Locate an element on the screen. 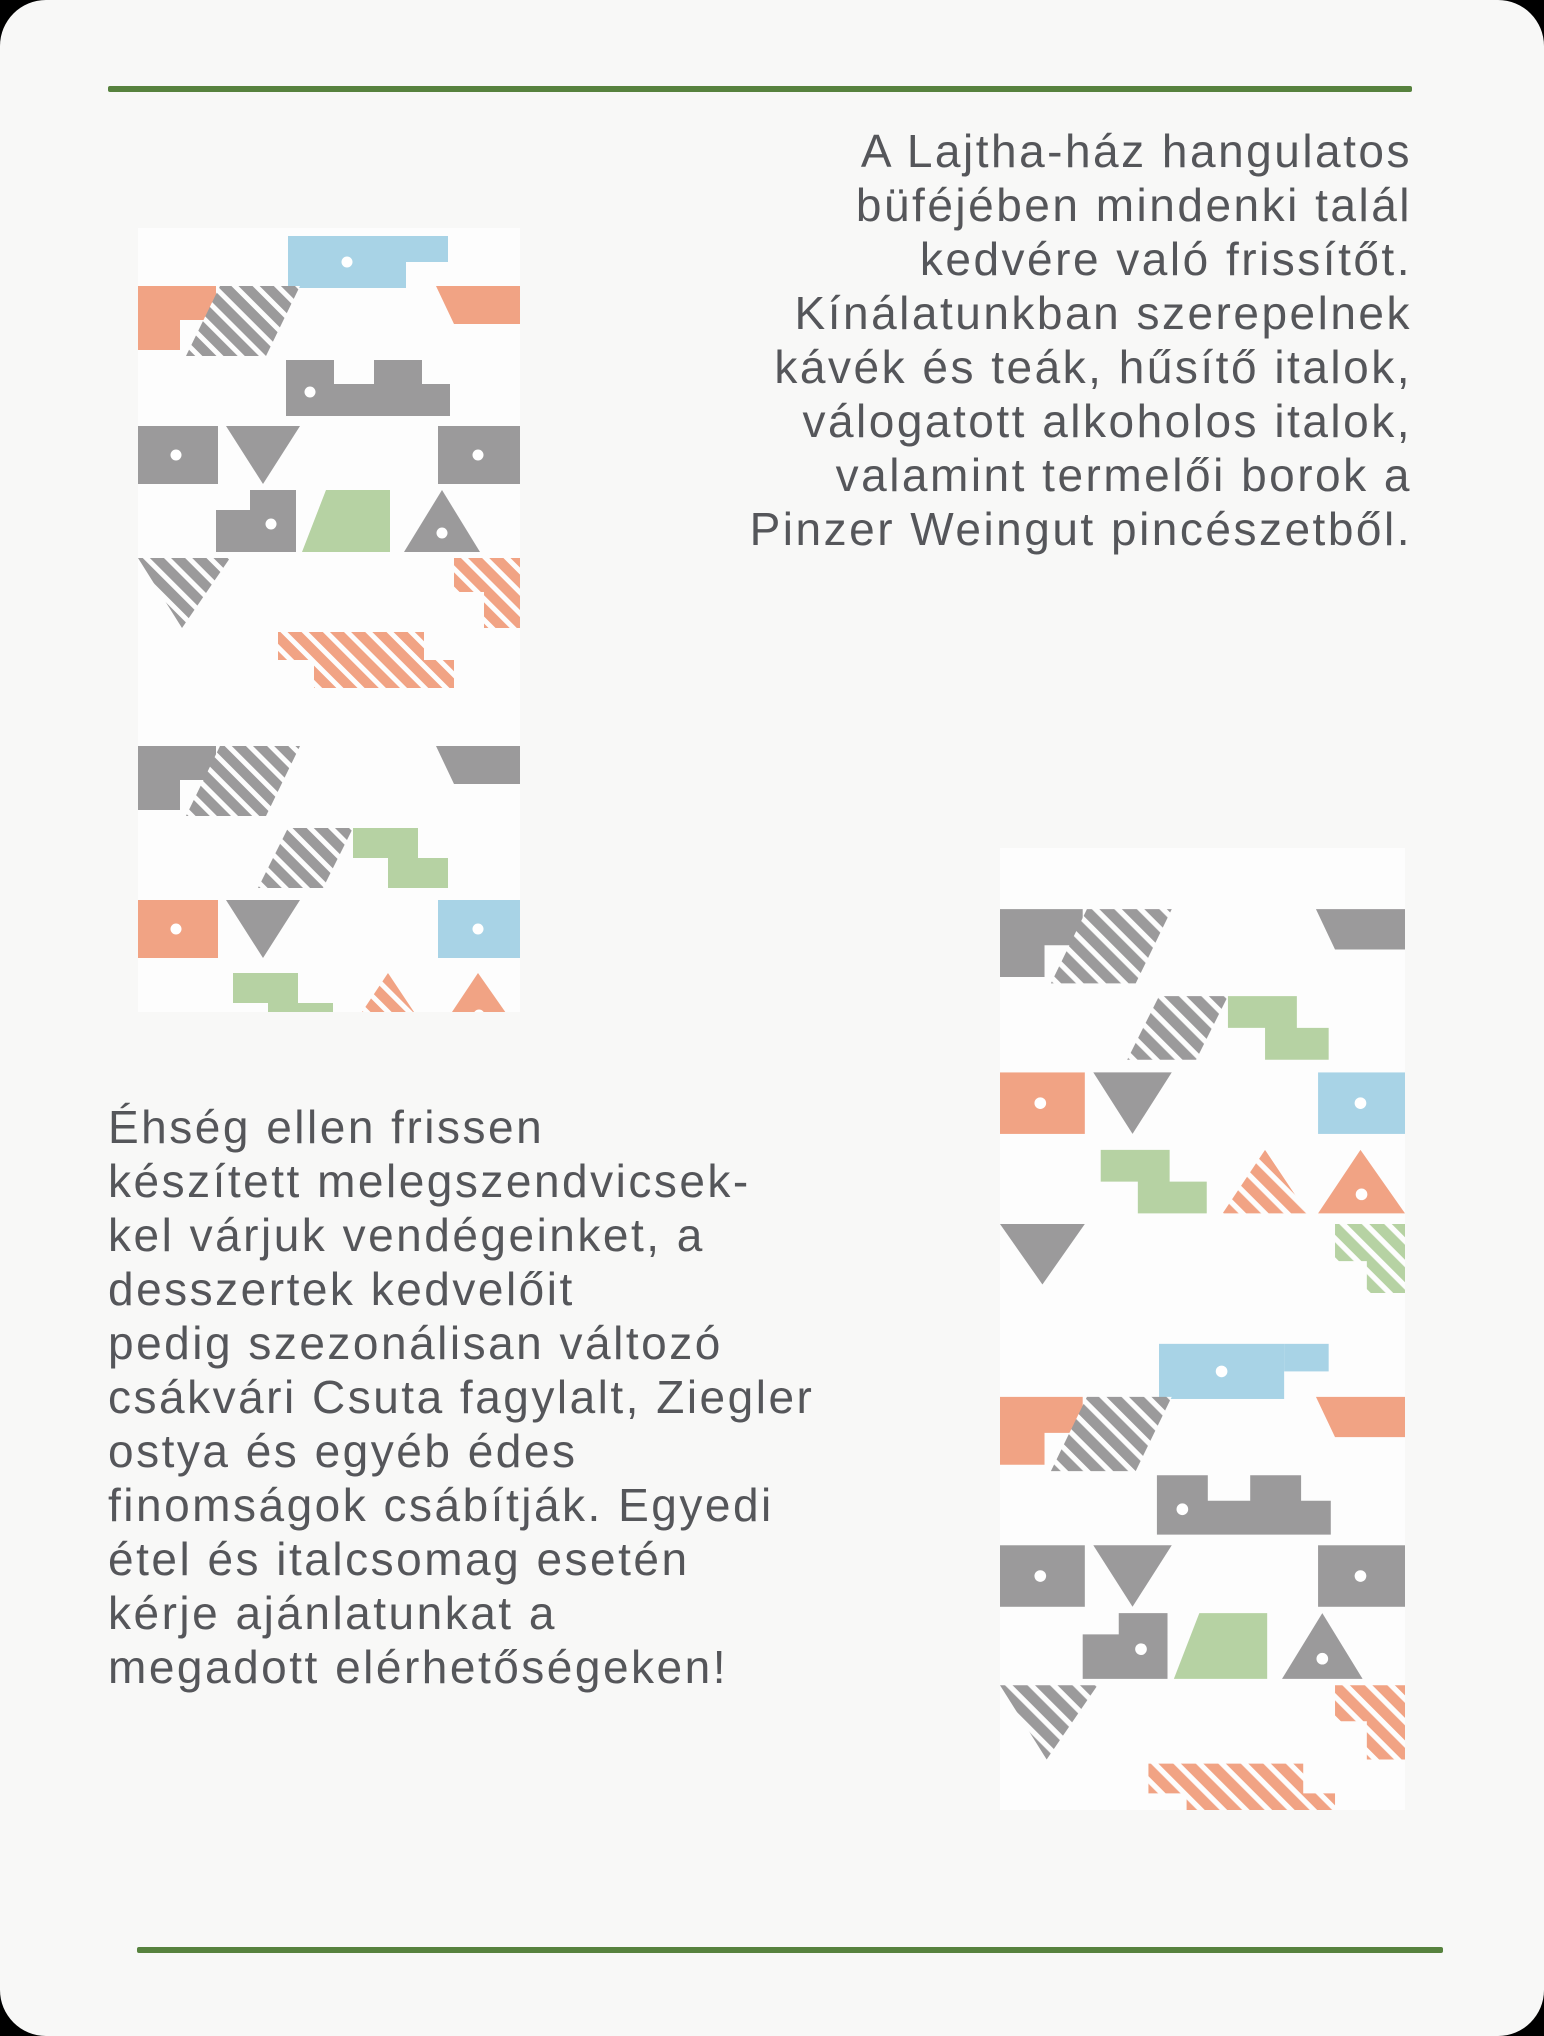 The height and width of the screenshot is (2036, 1544). text-line: finomságok csábítják. Egyedi is located at coordinates (441, 1505).